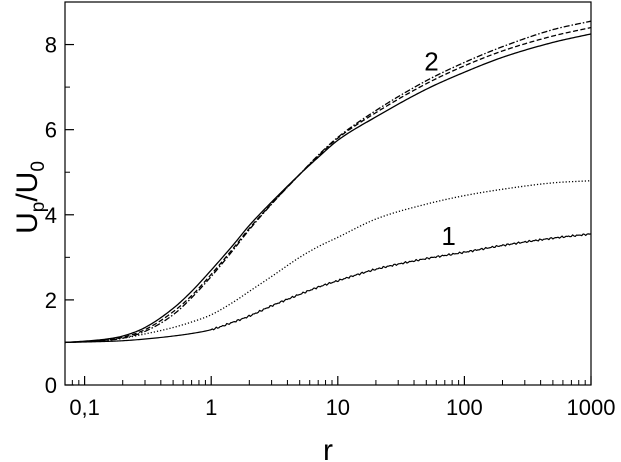 This screenshot has height=462, width=621. I want to click on y-axis-title-denominator: U, so click(27, 183).